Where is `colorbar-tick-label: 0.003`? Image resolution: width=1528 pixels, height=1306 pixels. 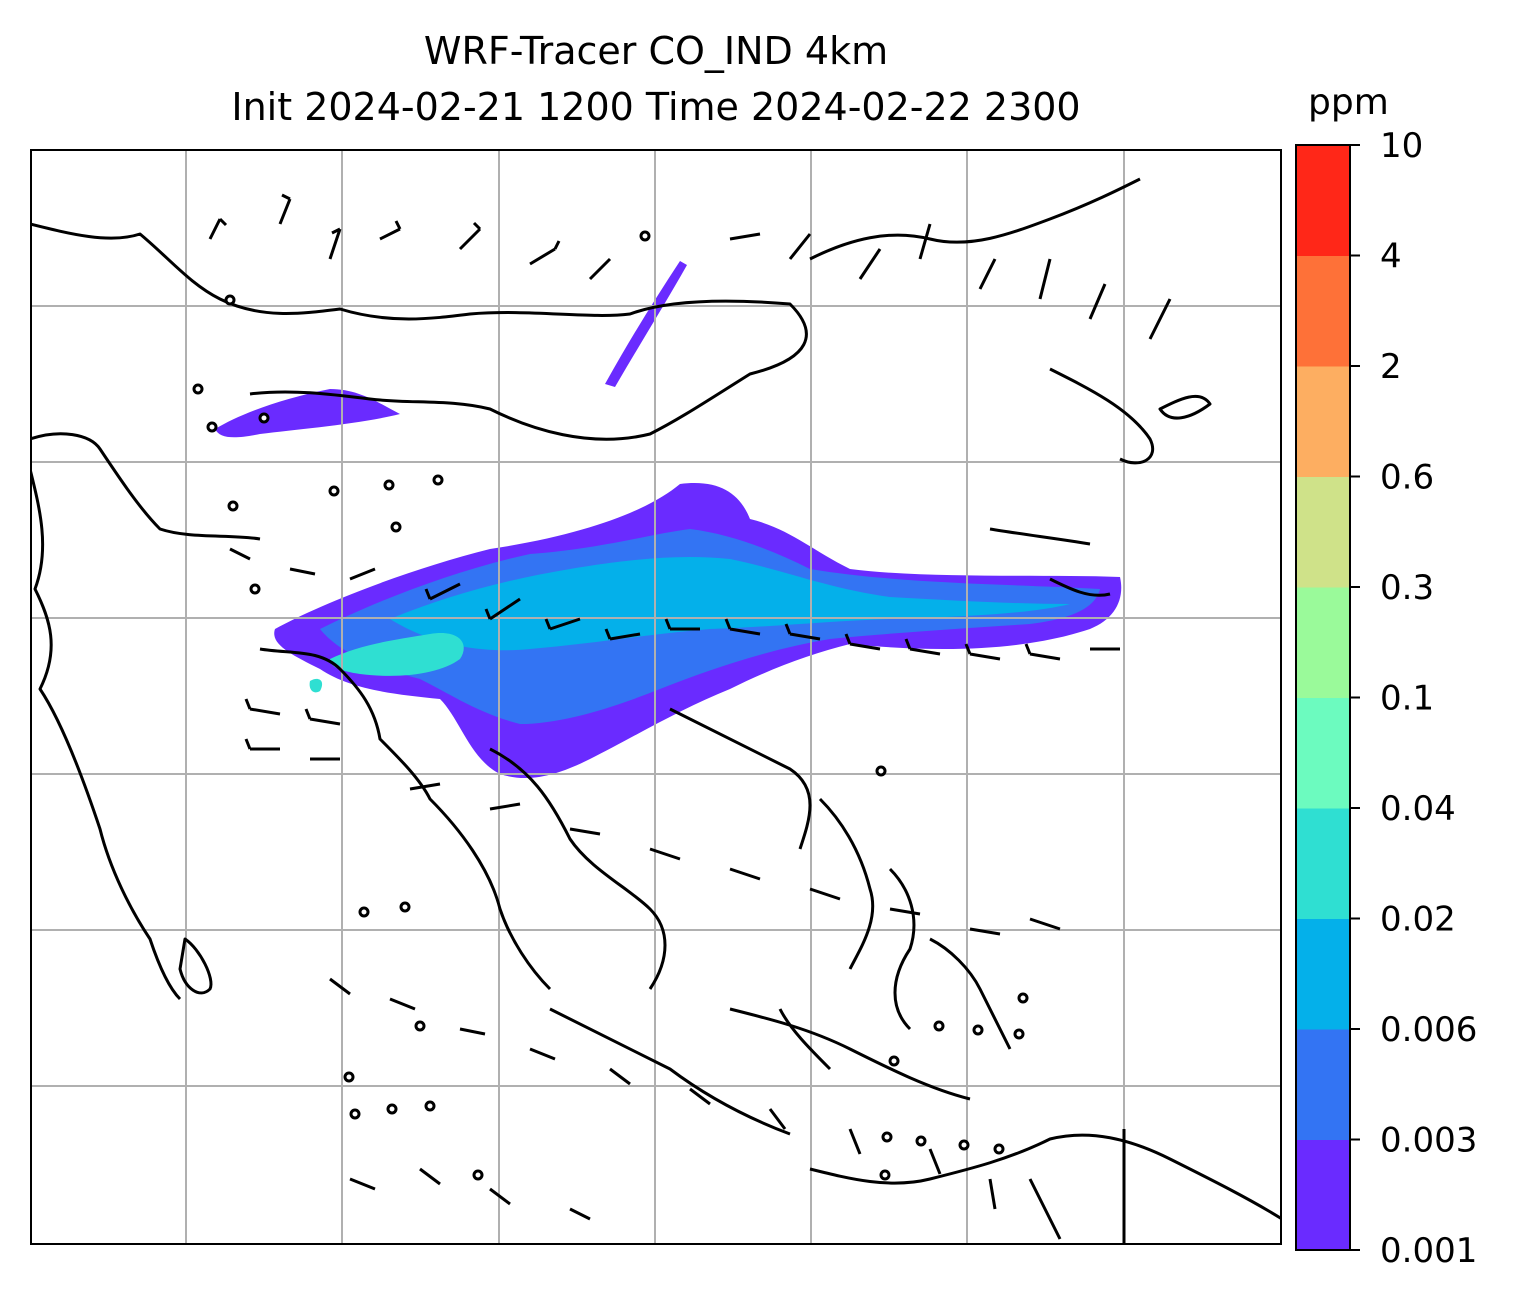 colorbar-tick-label: 0.003 is located at coordinates (1428, 1141).